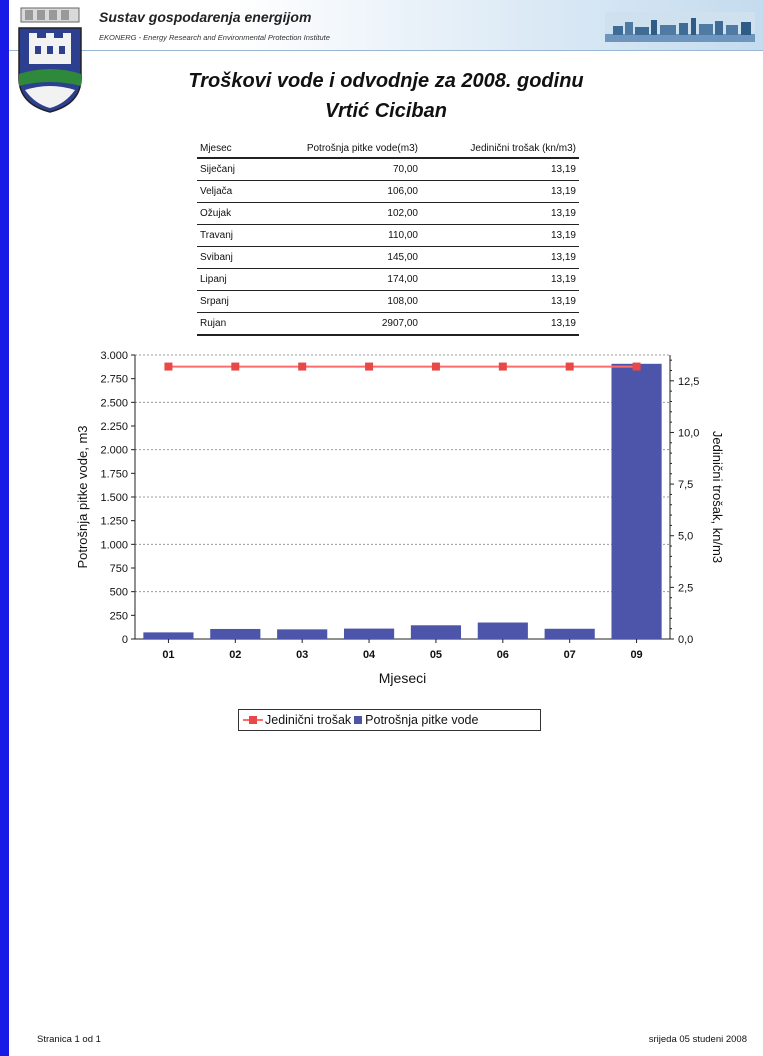 This screenshot has height=1056, width=763. What do you see at coordinates (114, 380) in the screenshot?
I see `y-tick-label: 2.750` at bounding box center [114, 380].